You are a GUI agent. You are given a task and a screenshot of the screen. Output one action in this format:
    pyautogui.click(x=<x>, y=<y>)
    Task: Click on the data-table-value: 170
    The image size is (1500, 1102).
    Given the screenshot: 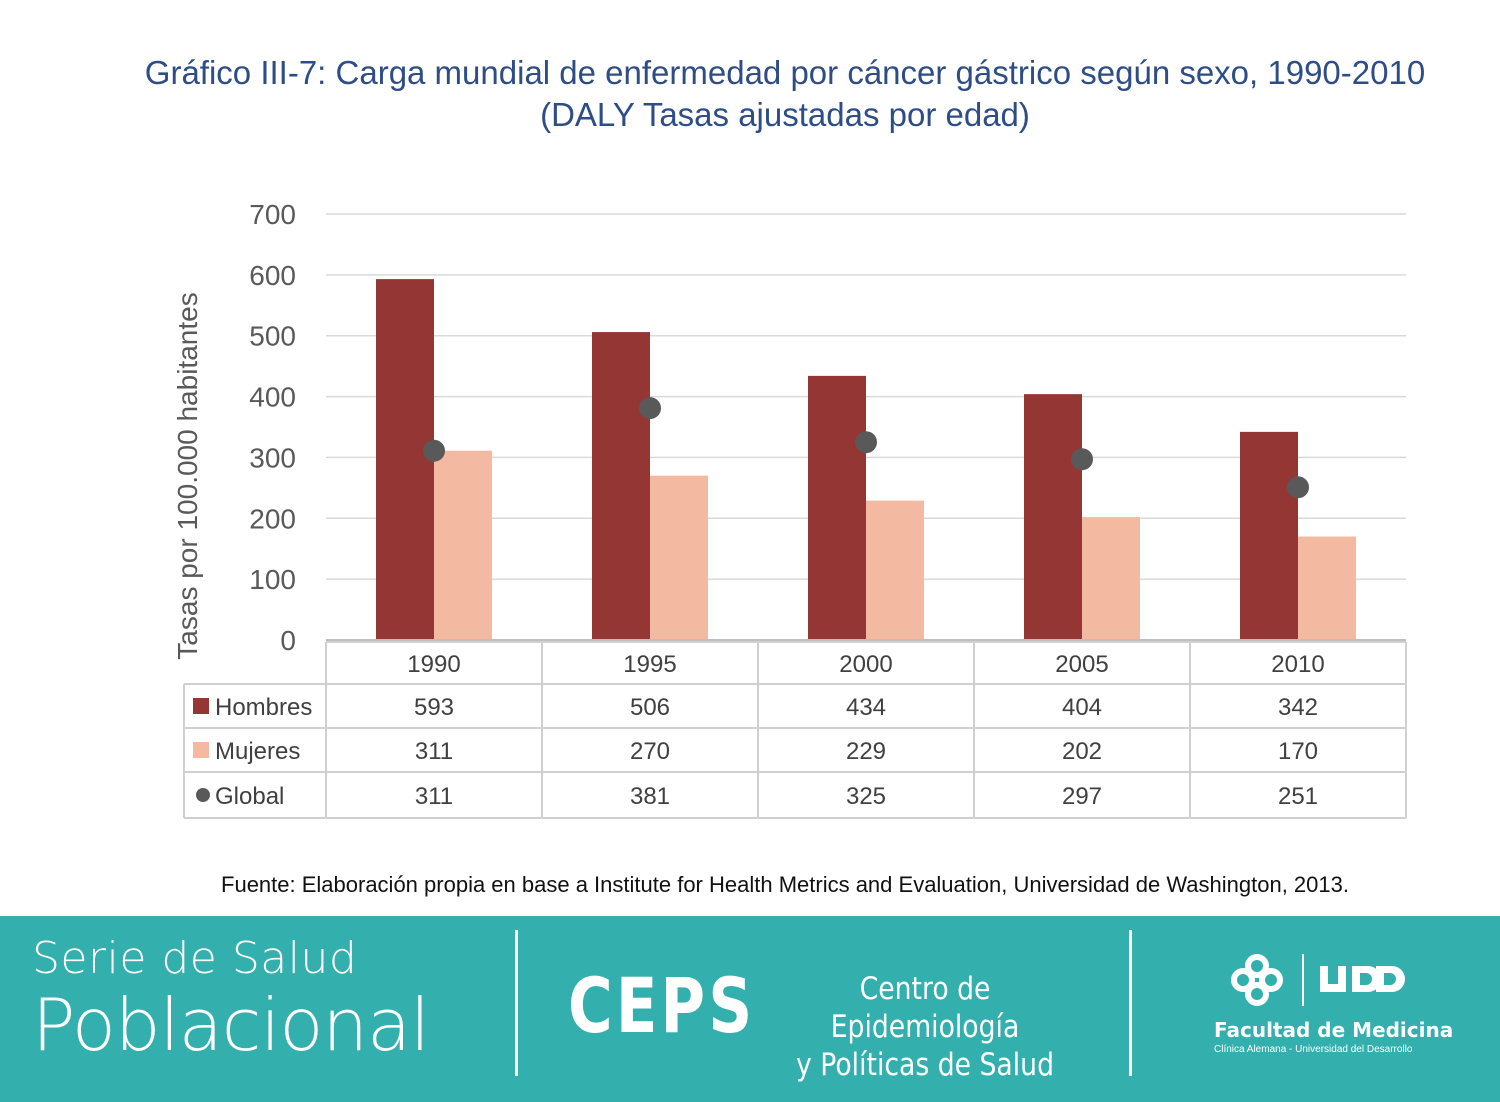 What is the action you would take?
    pyautogui.click(x=1298, y=751)
    